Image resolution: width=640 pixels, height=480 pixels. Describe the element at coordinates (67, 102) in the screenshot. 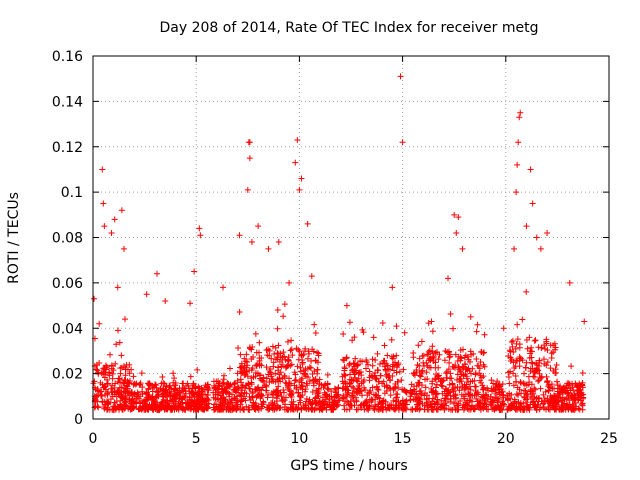

I see `y-tick-label: 0.14` at that location.